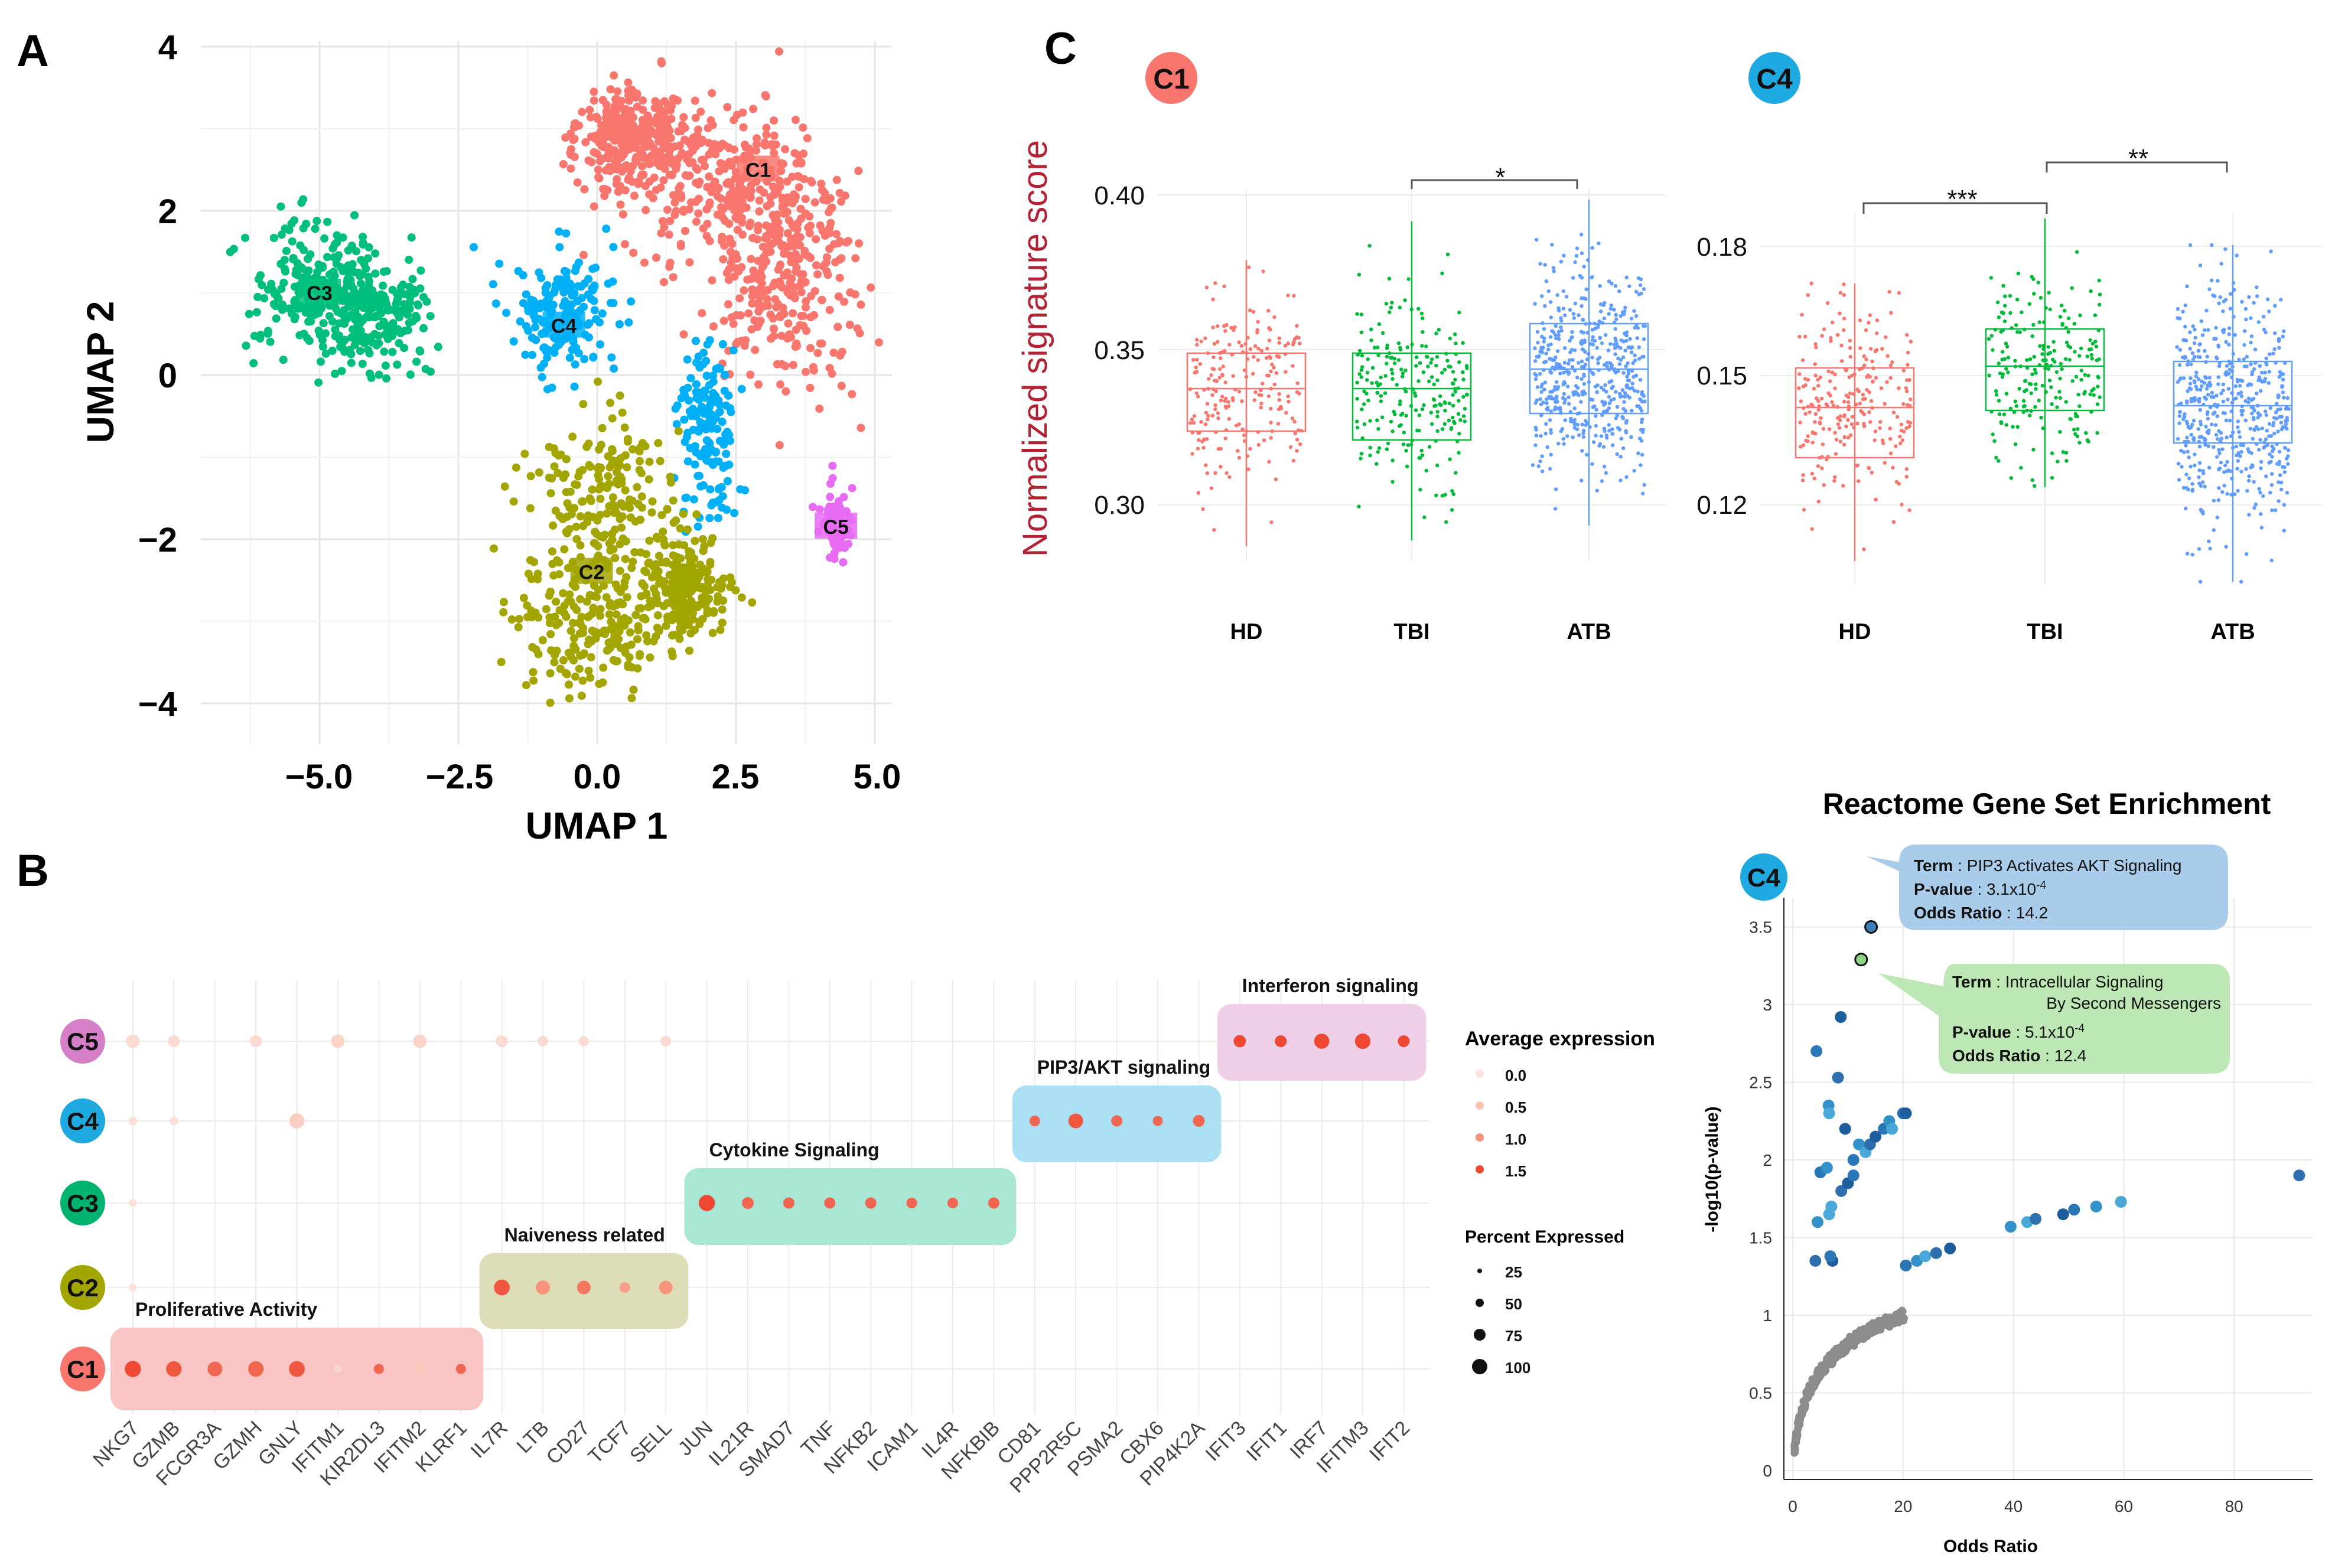 This screenshot has height=1568, width=2348. What do you see at coordinates (2232, 632) in the screenshot?
I see `sig-c4-group-atb: ATB` at bounding box center [2232, 632].